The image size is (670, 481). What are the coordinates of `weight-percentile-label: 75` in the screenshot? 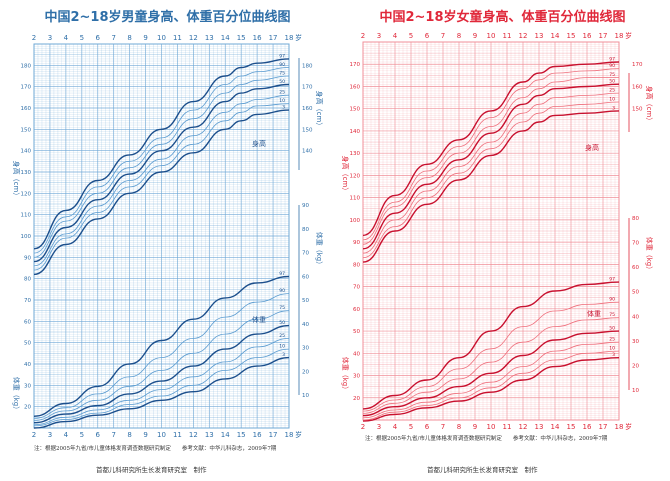 It's located at (612, 315).